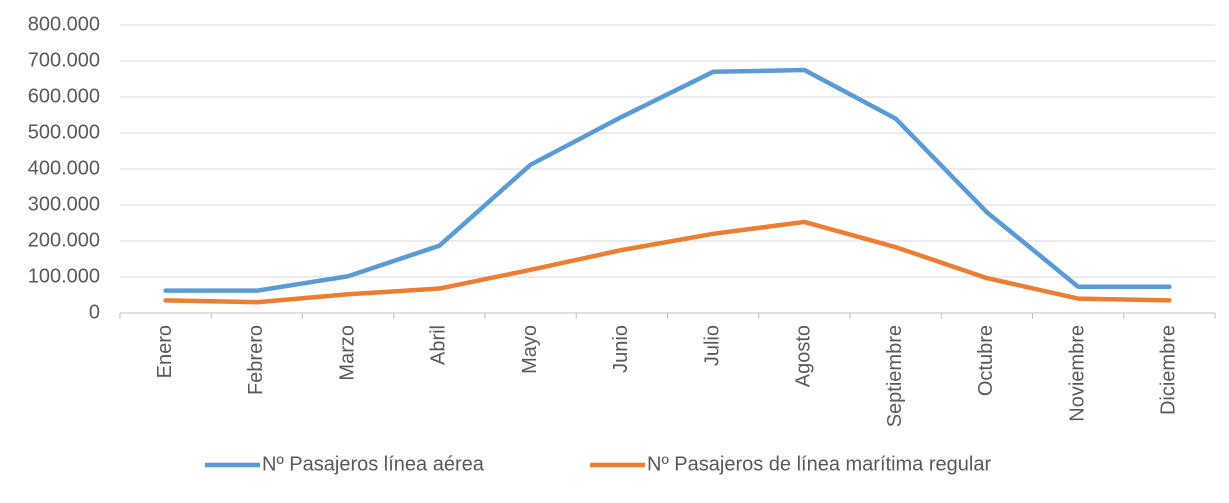 The height and width of the screenshot is (503, 1229). Describe the element at coordinates (64, 132) in the screenshot. I see `y-tick-label: 500.000` at that location.